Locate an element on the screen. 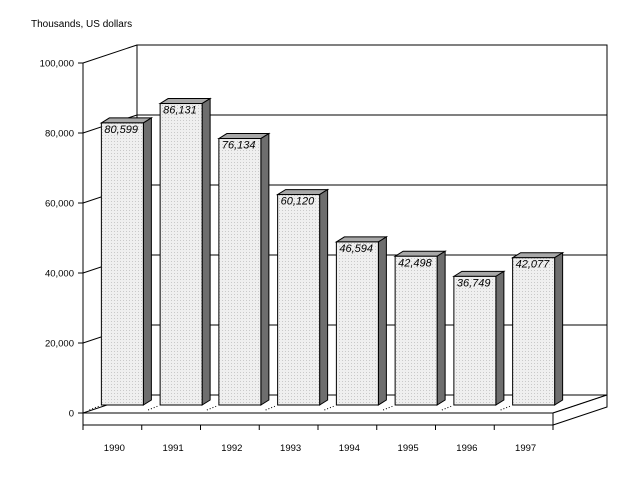 The width and height of the screenshot is (640, 480). x-tick-label: 1992 is located at coordinates (231, 448).